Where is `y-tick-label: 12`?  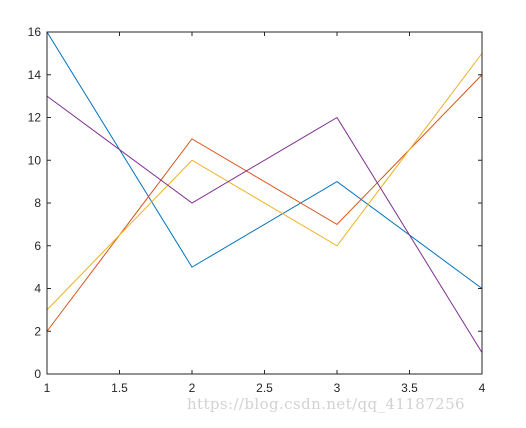
y-tick-label: 12 is located at coordinates (35, 118).